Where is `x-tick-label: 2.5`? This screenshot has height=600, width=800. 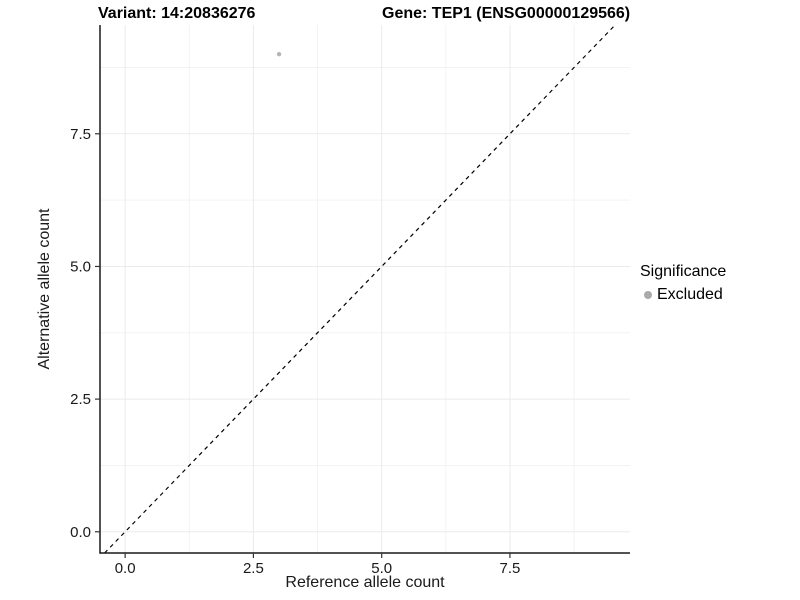
x-tick-label: 2.5 is located at coordinates (253, 568).